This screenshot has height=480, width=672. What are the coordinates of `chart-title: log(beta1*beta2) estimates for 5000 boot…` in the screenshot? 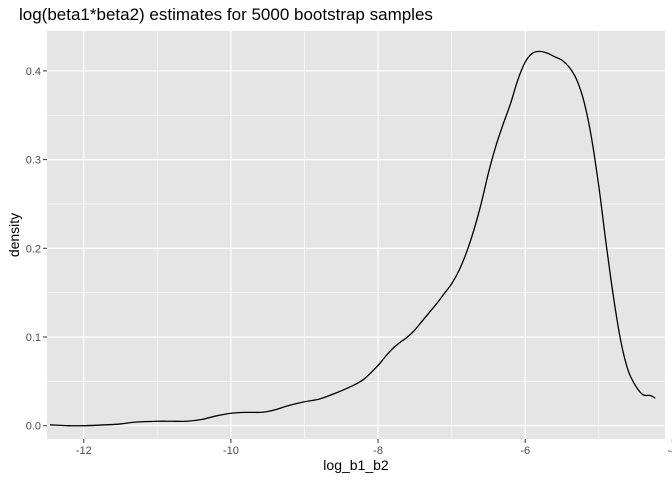 It's located at (226, 14).